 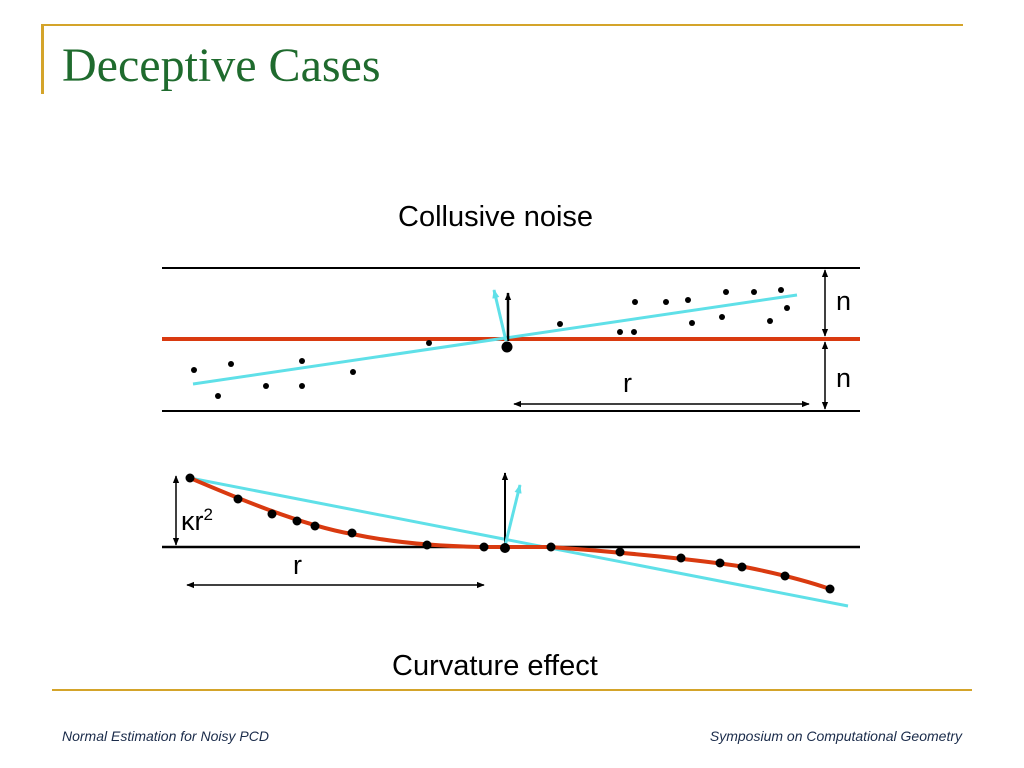 What do you see at coordinates (297, 565) in the screenshot?
I see `label-r-bottom: r` at bounding box center [297, 565].